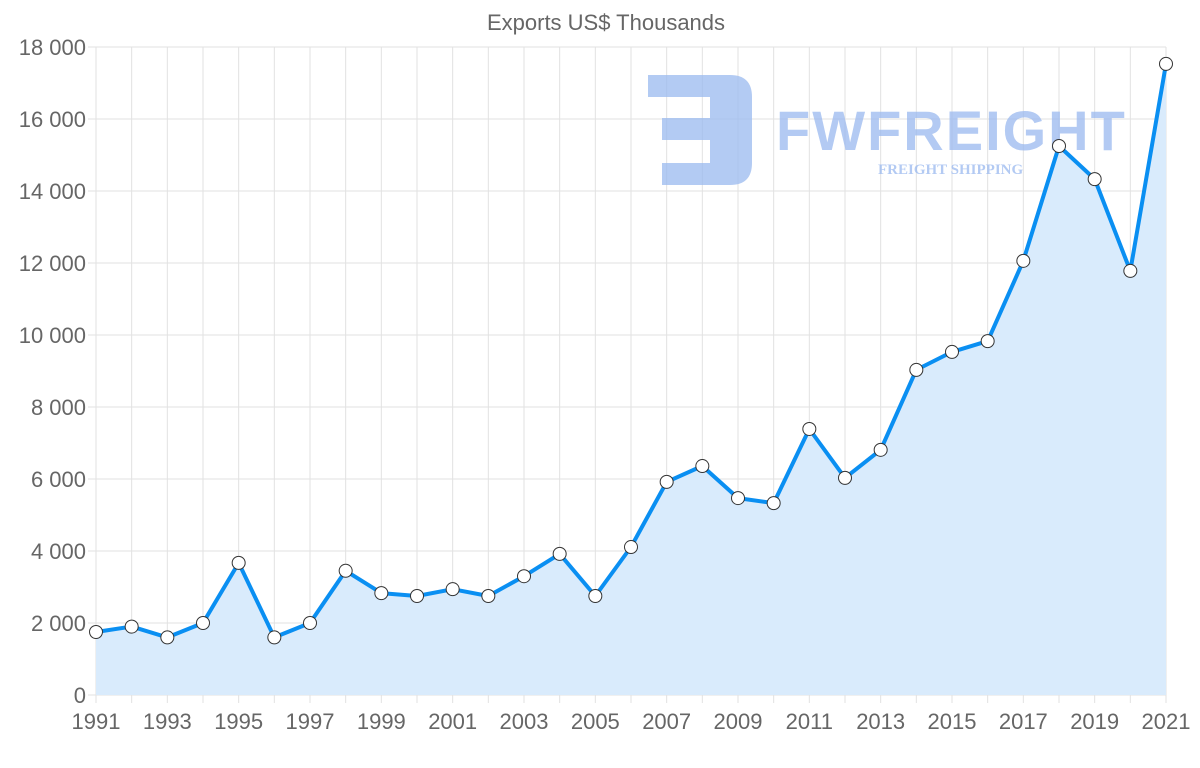 Image resolution: width=1200 pixels, height=768 pixels. Describe the element at coordinates (58, 479) in the screenshot. I see `y-tick-label: 6 000` at that location.